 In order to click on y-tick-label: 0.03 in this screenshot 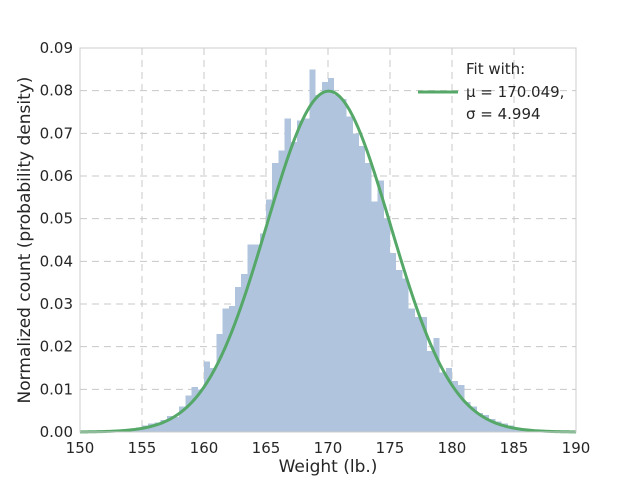, I will do `click(56, 304)`.